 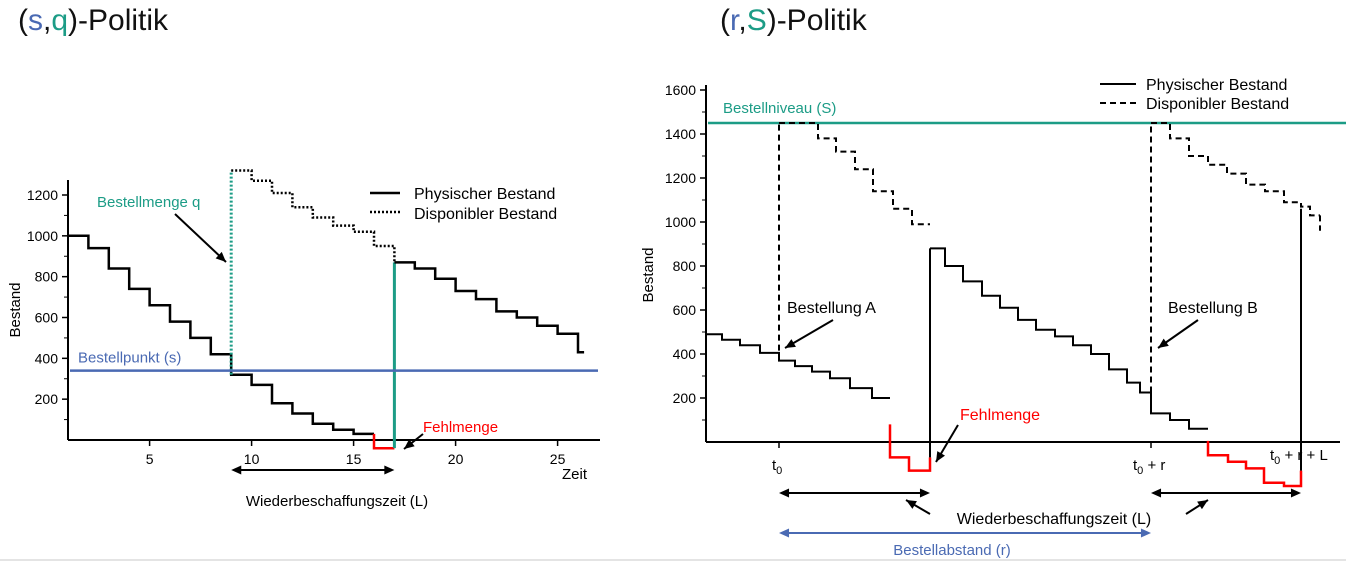 I want to click on right-wbz-arrow-a-head-left, so click(x=784, y=493).